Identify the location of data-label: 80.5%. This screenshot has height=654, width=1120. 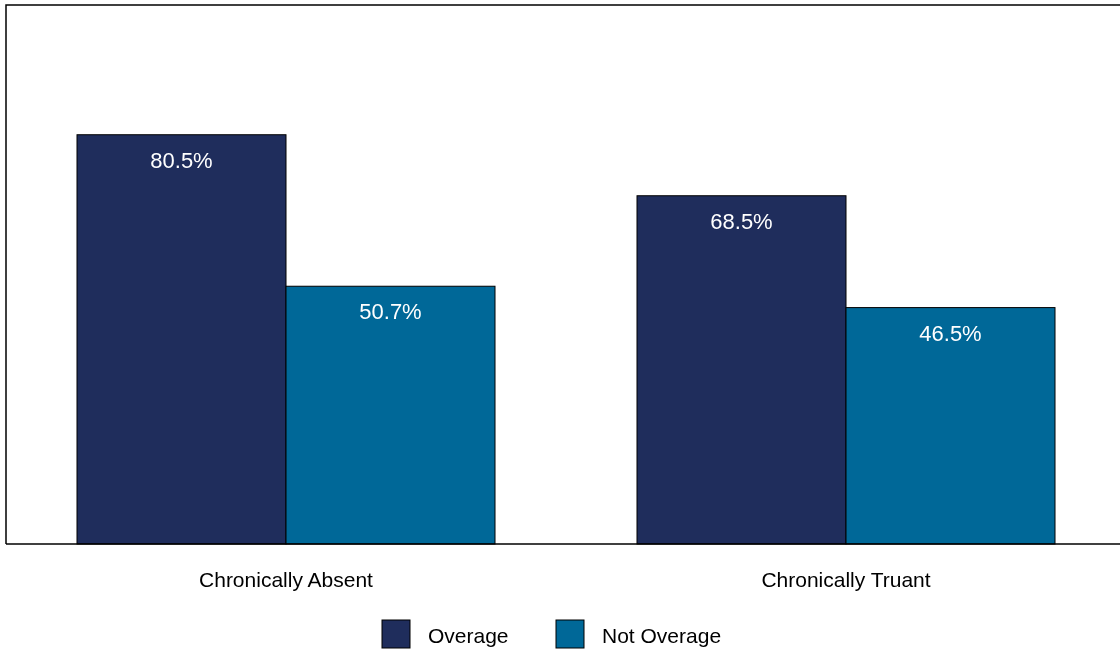
(181, 160).